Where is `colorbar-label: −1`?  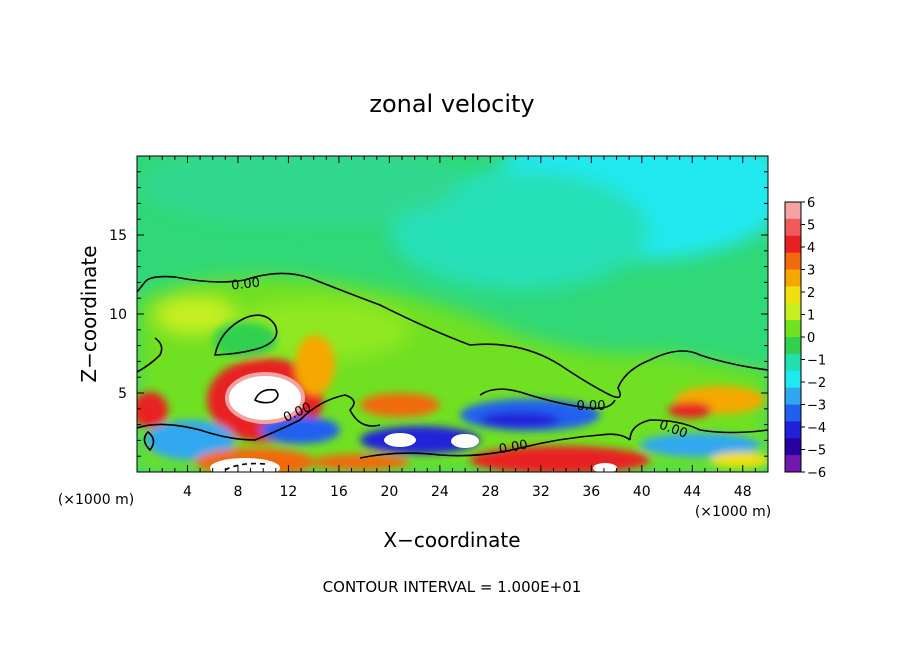 colorbar-label: −1 is located at coordinates (816, 361).